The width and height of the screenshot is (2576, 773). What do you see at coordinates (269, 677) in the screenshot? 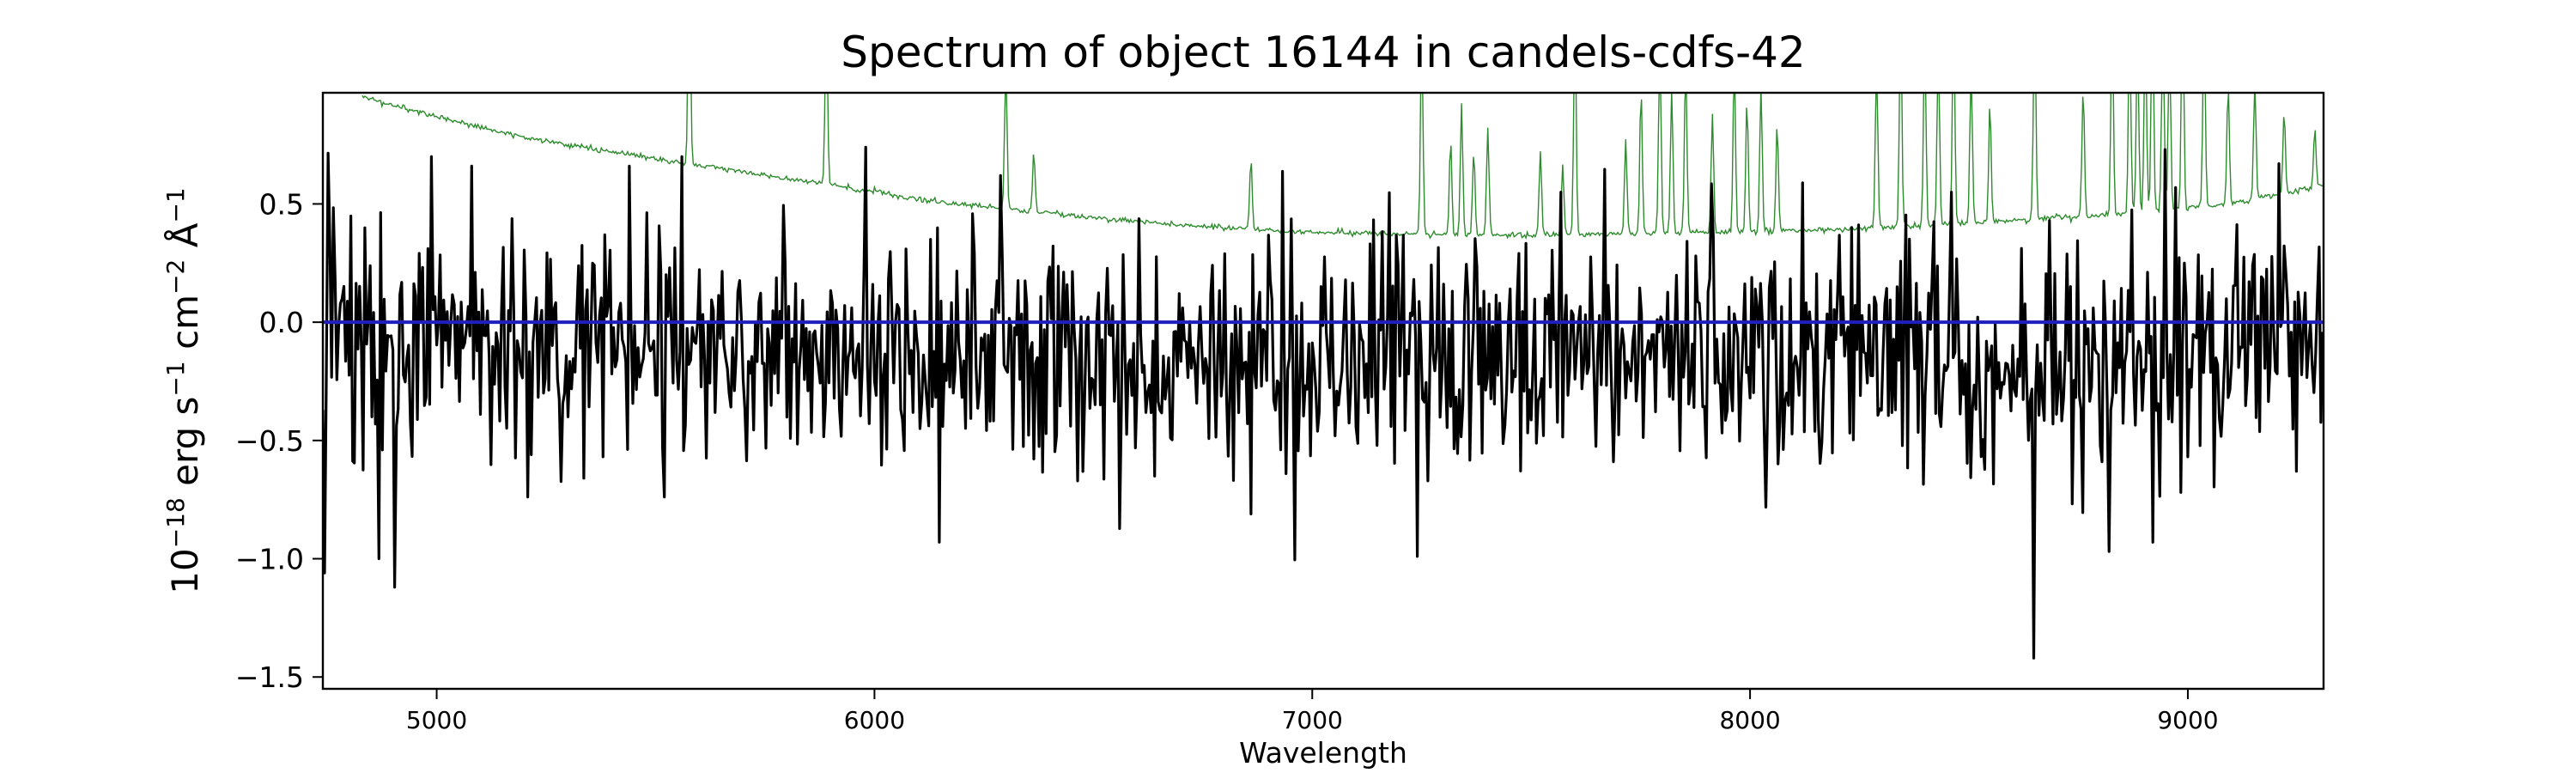
I see `y-tick-label: −1.5` at bounding box center [269, 677].